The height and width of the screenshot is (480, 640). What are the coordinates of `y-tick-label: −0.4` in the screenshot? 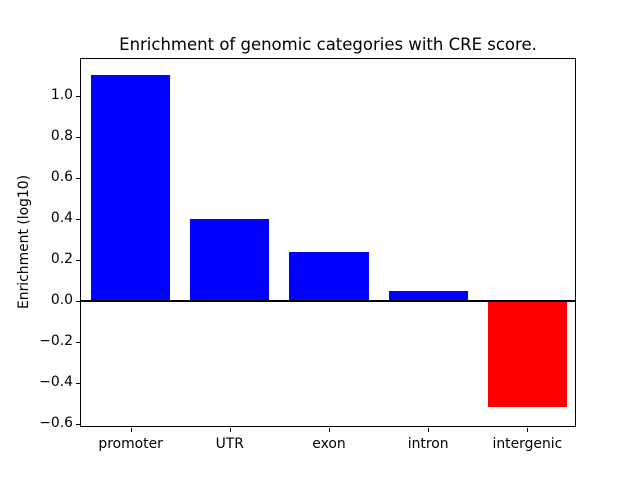 It's located at (56, 382).